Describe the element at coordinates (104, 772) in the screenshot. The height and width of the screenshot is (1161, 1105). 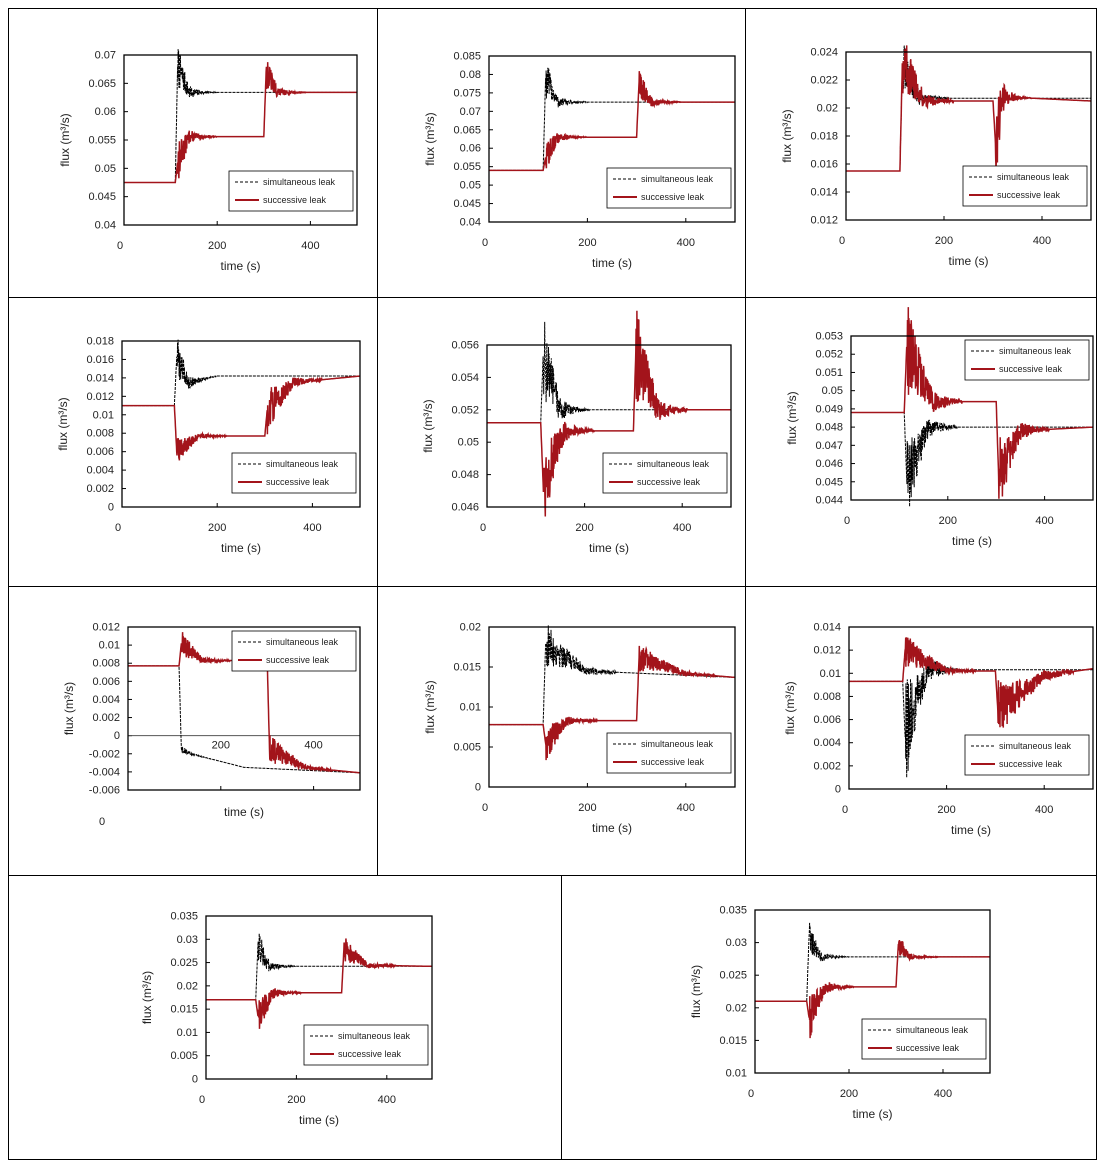
I see `y-tick-label: -0.004` at that location.